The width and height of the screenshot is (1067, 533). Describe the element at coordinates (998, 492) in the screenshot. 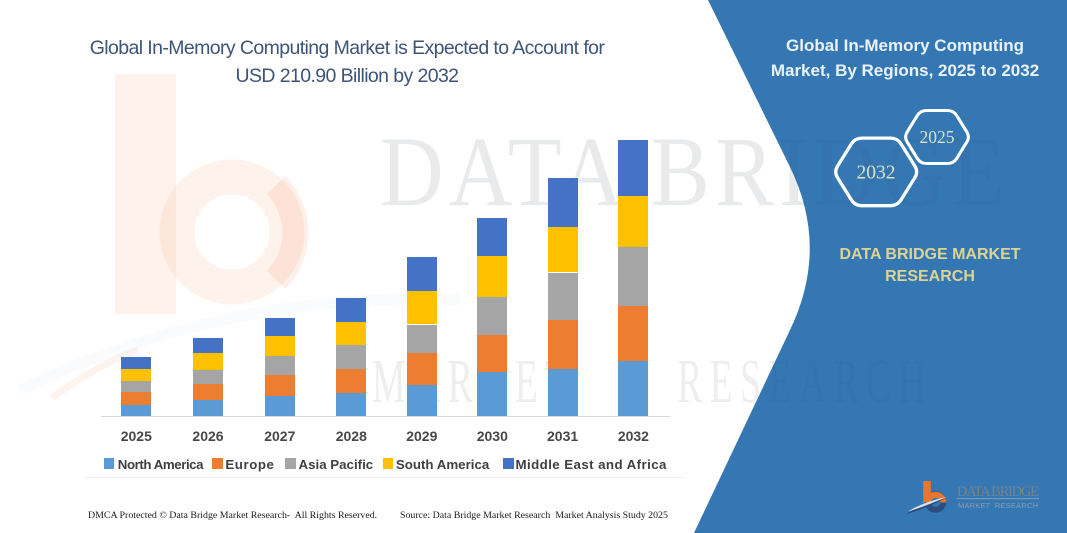

I see `svg-text: DATA BRIDGE` at that location.